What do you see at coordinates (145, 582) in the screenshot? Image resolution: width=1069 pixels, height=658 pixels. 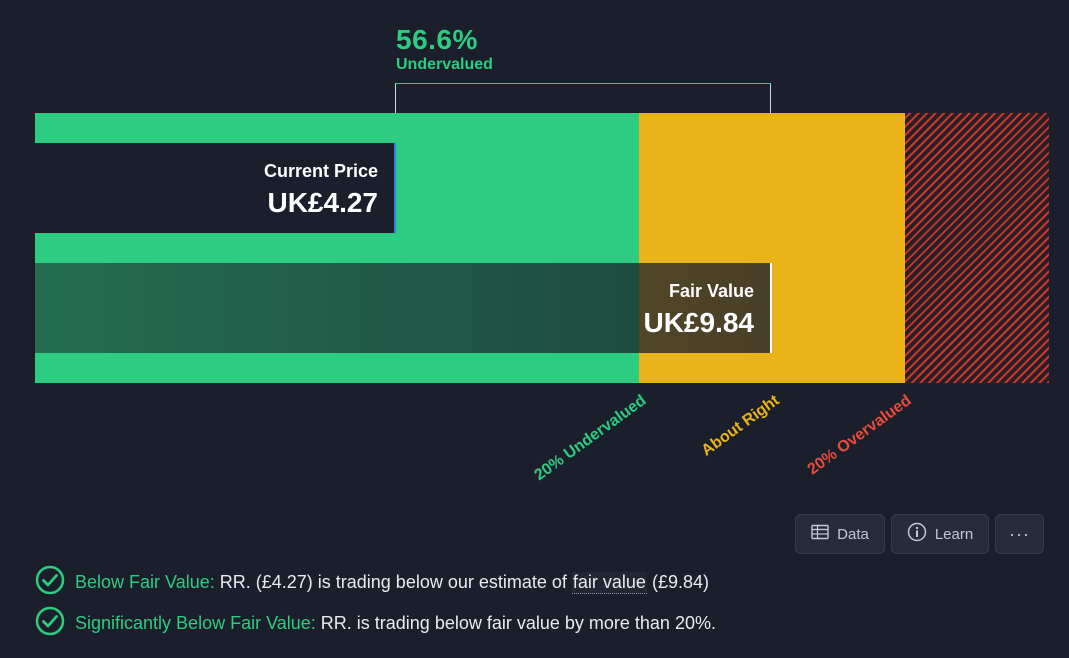 I see `check-title: Below Fair Value:` at bounding box center [145, 582].